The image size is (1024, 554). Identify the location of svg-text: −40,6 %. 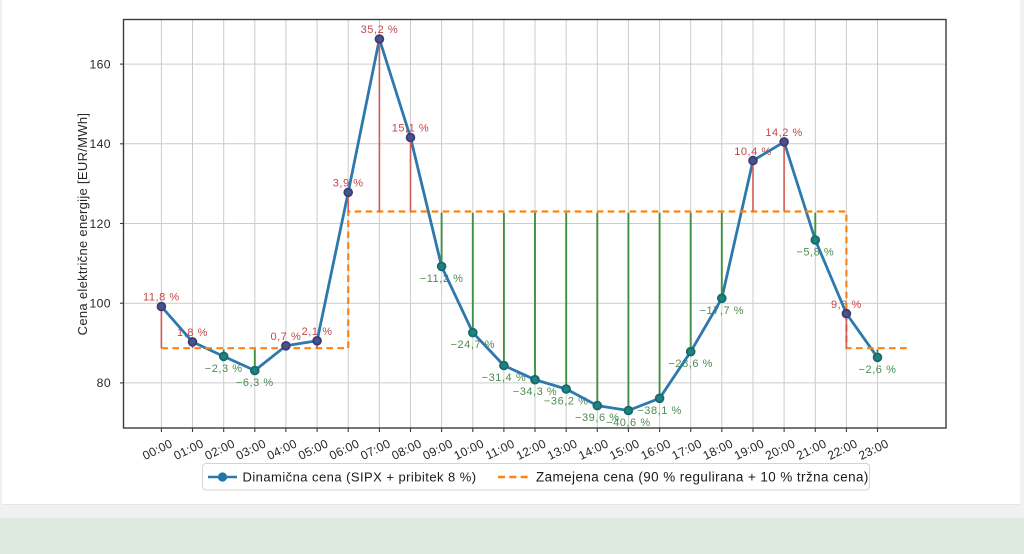
(628, 423).